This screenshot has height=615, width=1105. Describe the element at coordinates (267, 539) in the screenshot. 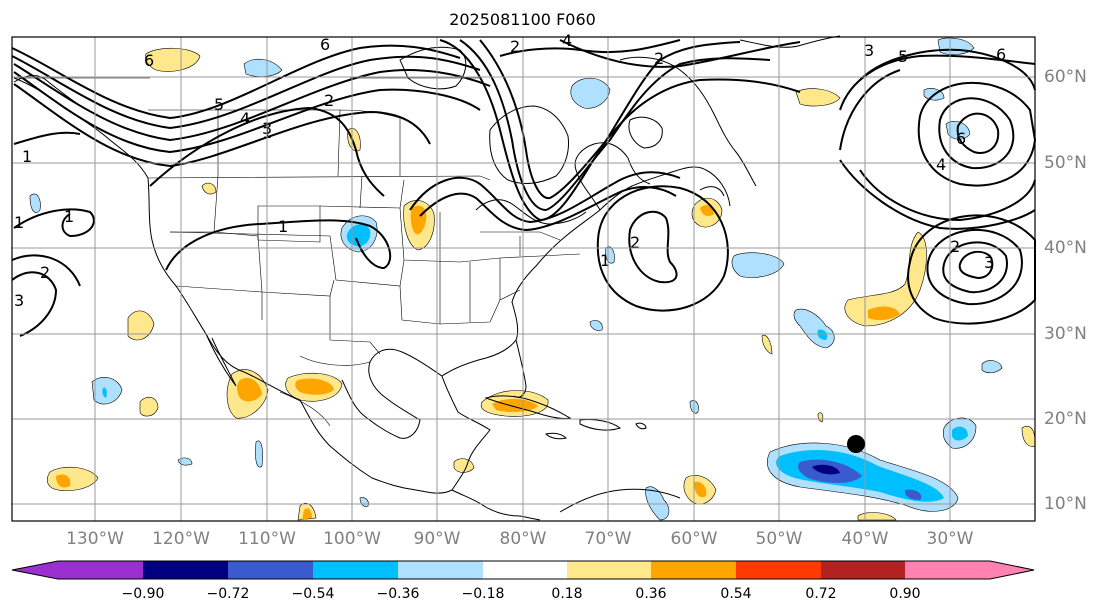

I see `lon-label: 110°W` at that location.